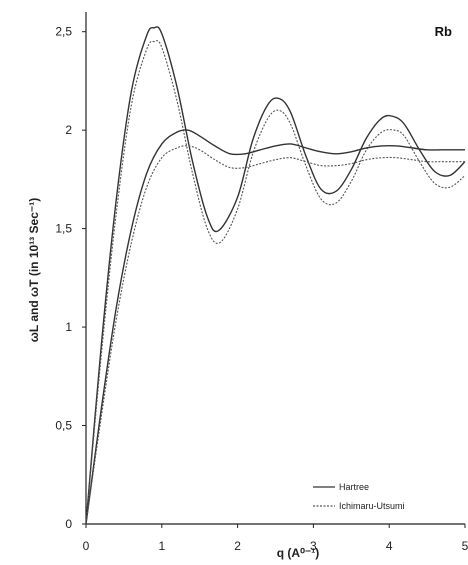 The image size is (468, 565). What do you see at coordinates (465, 546) in the screenshot?
I see `x-tick-label: 5` at bounding box center [465, 546].